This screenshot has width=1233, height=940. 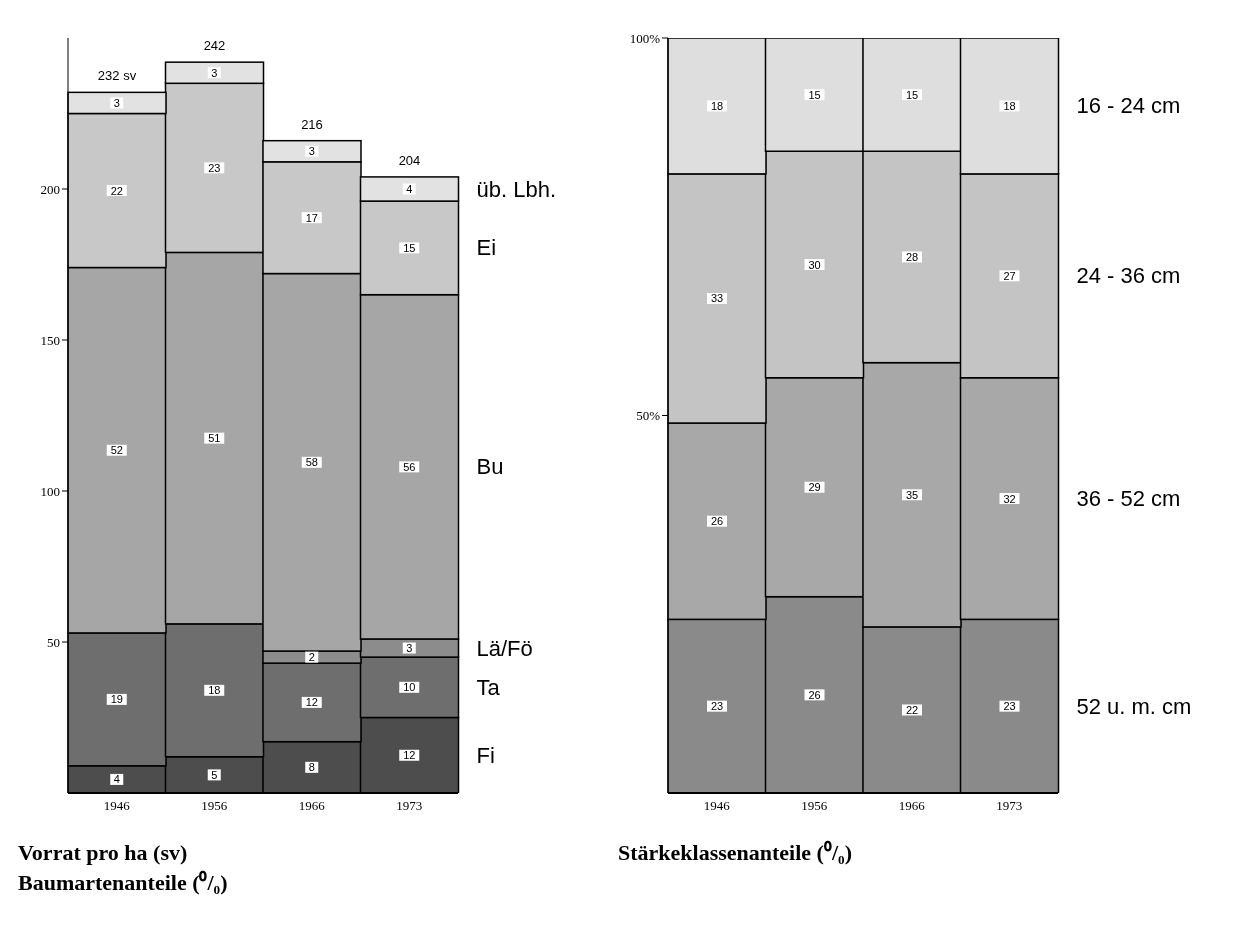 I want to click on y-tick-label: 100%, so click(x=645, y=38).